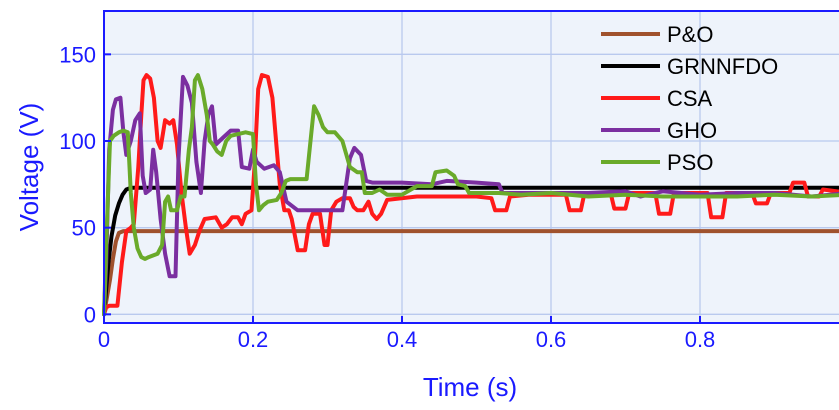  I want to click on legend-label-2: CSA, so click(690, 98).